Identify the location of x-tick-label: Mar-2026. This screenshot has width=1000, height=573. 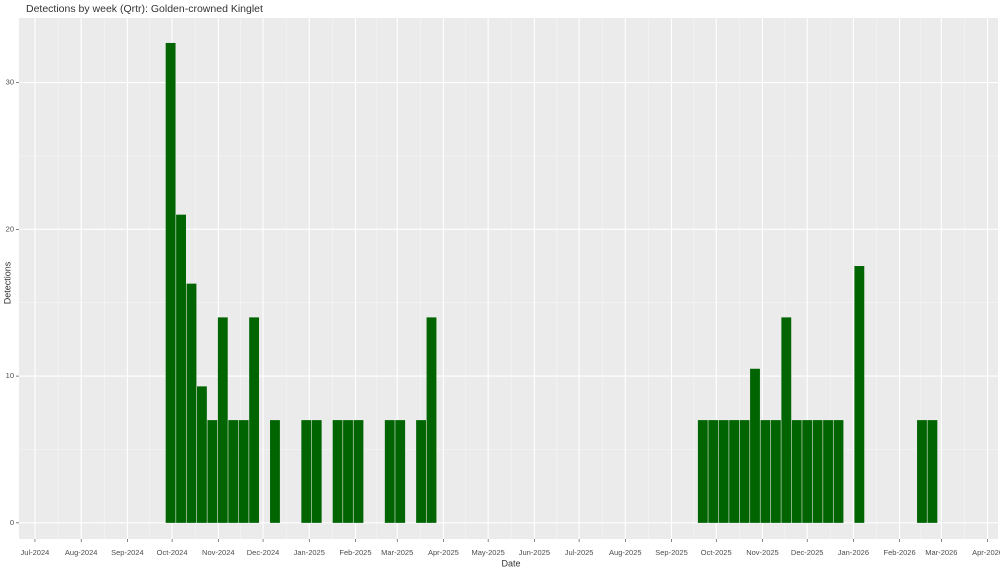
(941, 552).